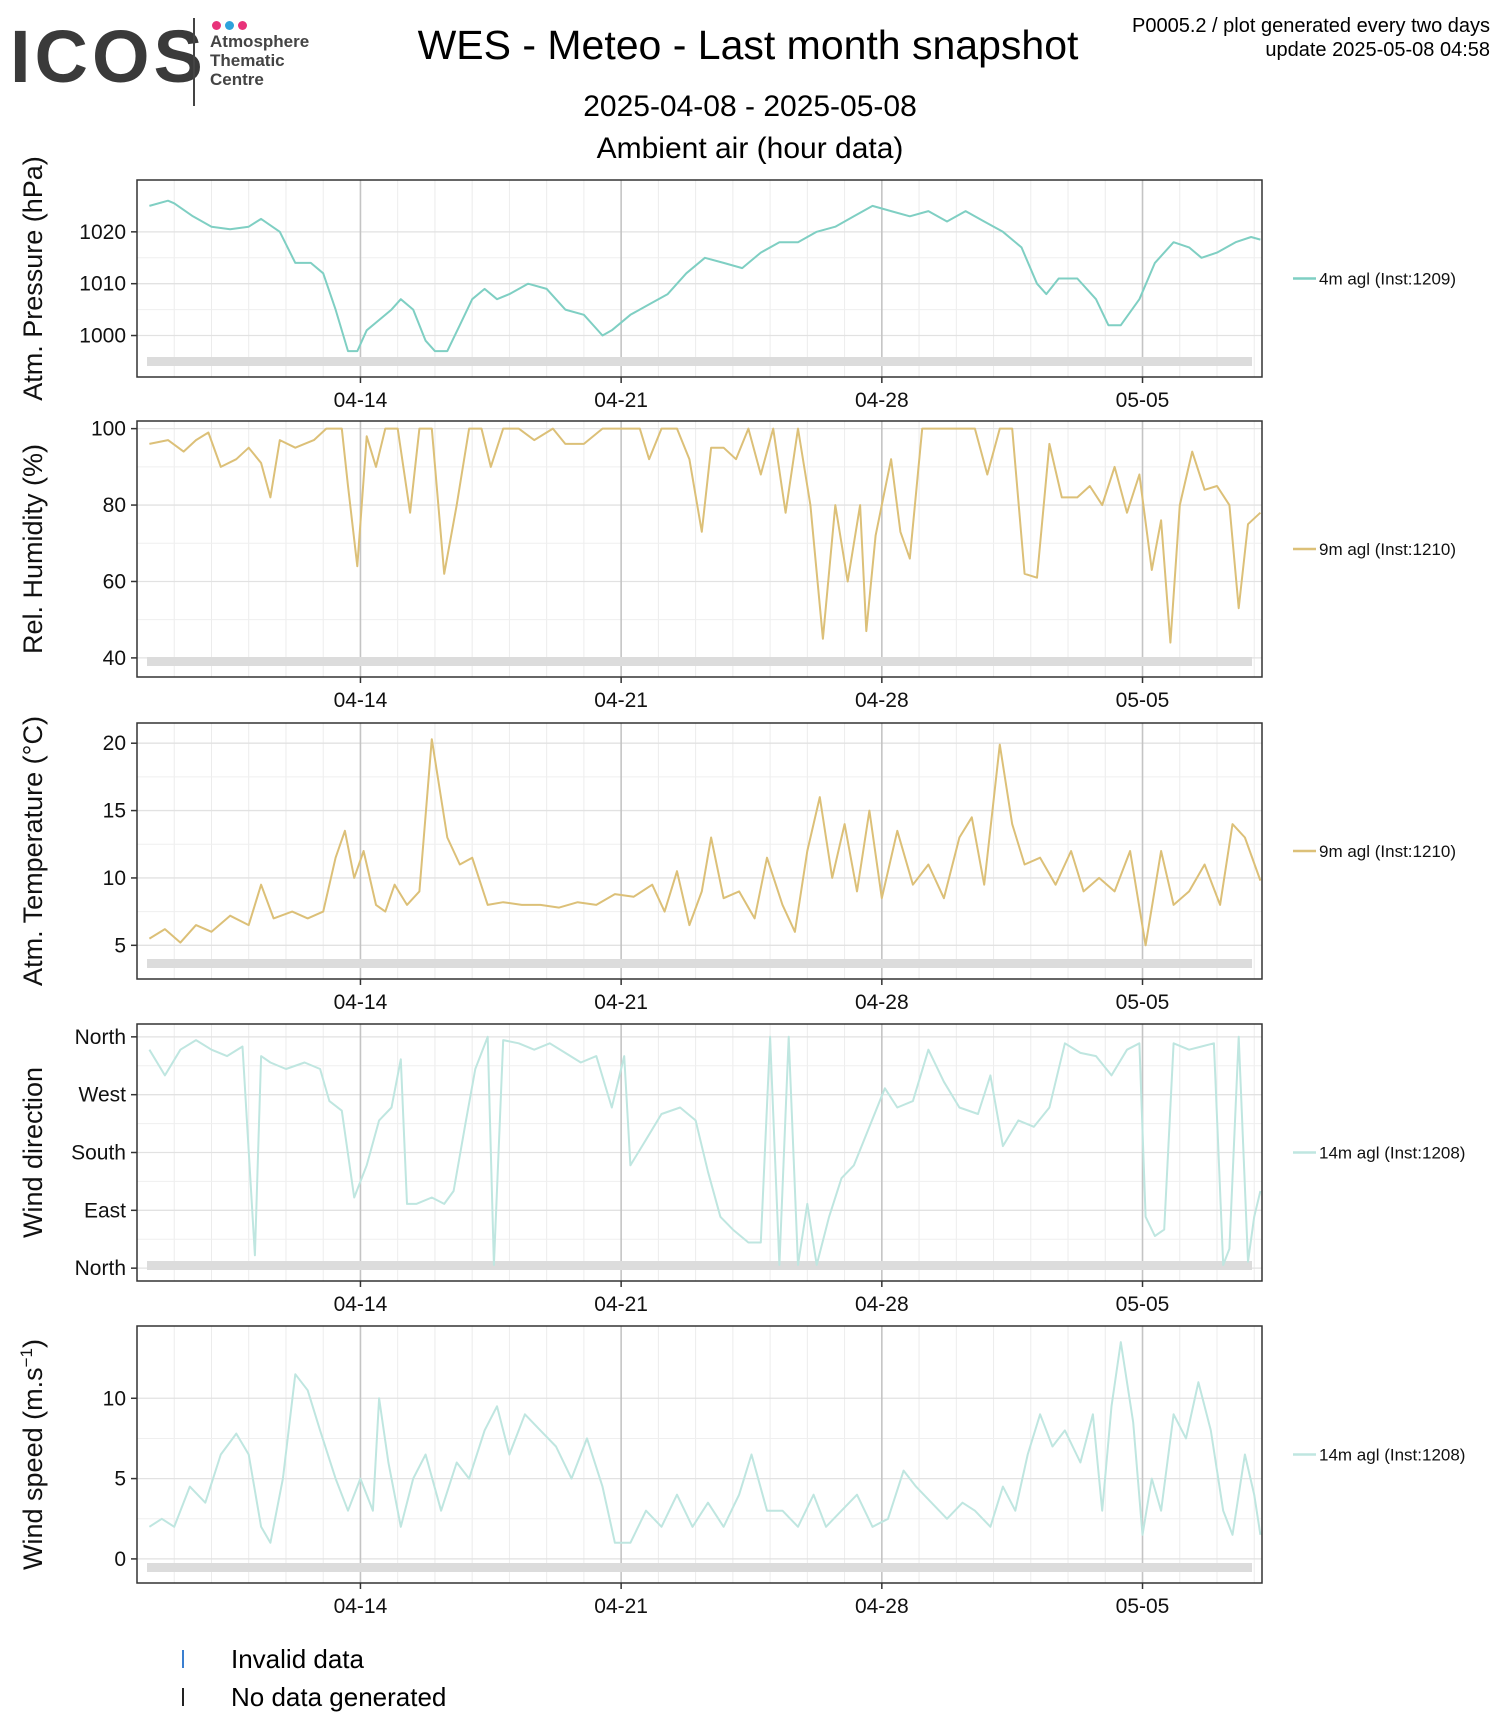  What do you see at coordinates (33, 549) in the screenshot?
I see `y-axis-label: Rel. Humidity (%)` at bounding box center [33, 549].